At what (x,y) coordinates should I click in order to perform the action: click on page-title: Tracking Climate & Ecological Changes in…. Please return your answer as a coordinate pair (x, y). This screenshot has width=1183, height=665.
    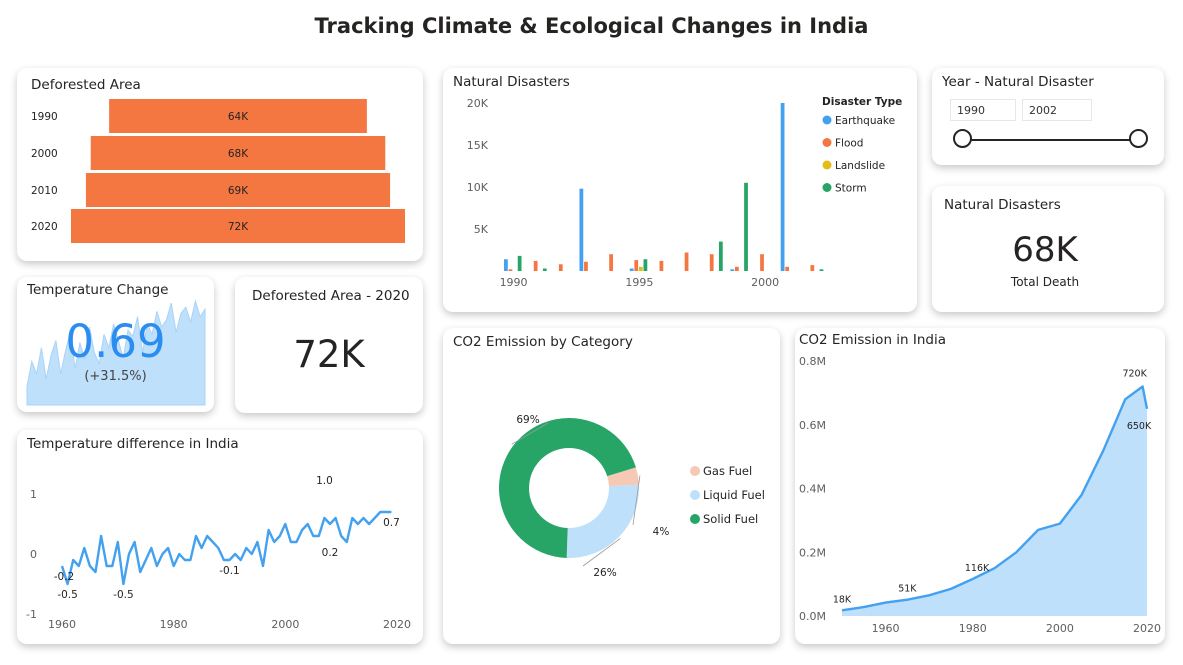
    Looking at the image, I should click on (591, 26).